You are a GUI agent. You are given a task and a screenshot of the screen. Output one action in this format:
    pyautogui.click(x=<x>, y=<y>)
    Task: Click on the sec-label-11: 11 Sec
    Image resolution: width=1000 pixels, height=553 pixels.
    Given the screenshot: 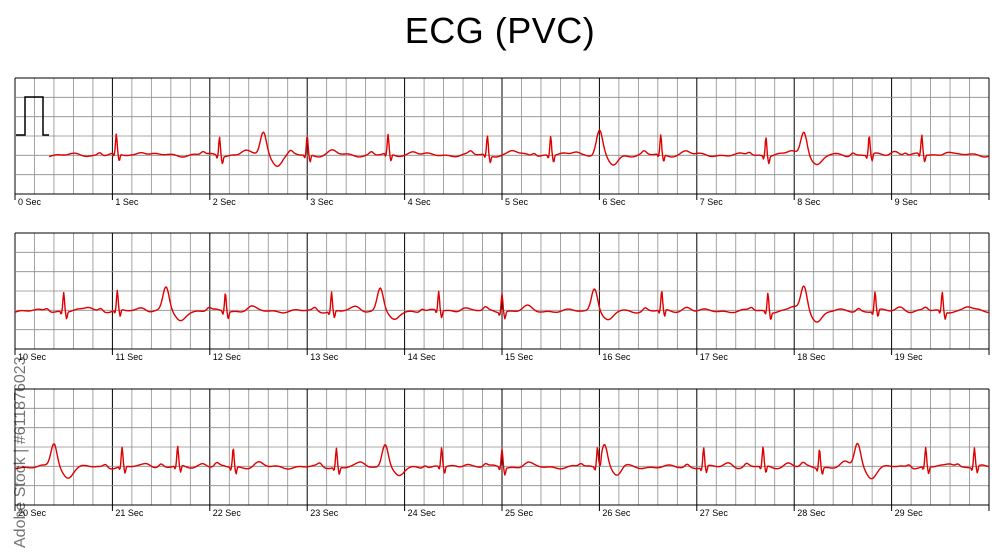 What is the action you would take?
    pyautogui.click(x=129, y=357)
    